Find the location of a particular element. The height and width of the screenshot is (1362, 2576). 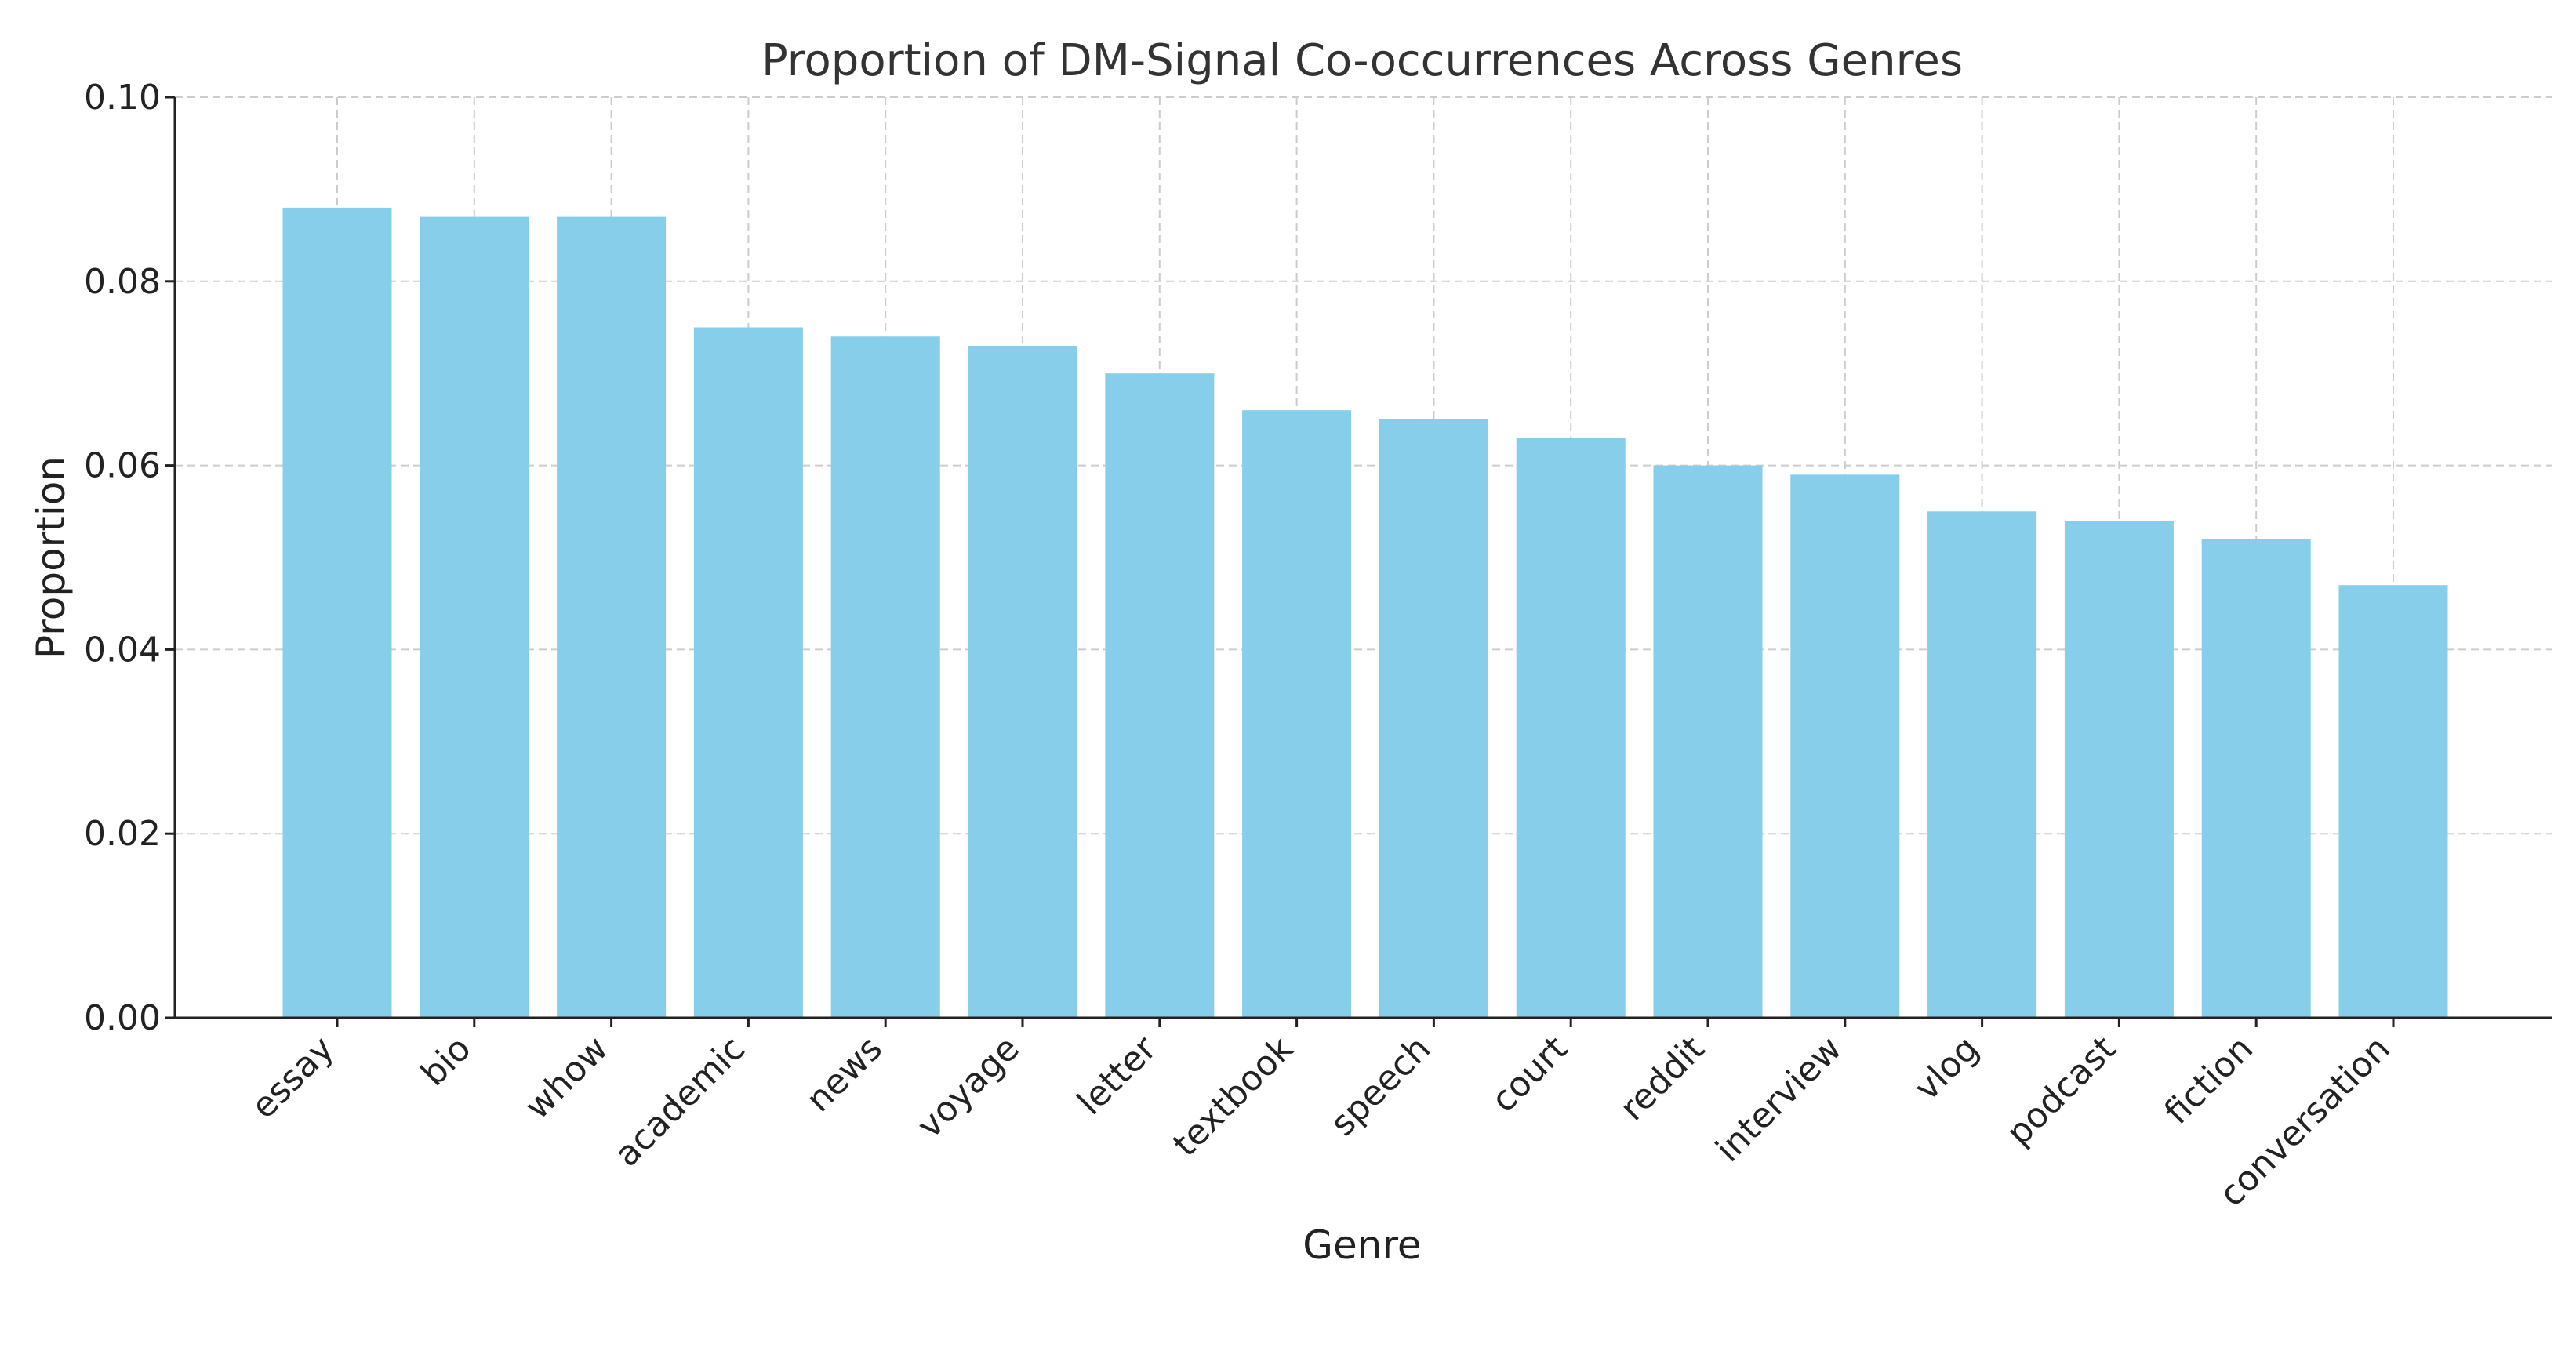

bar-podcast is located at coordinates (2119, 769).